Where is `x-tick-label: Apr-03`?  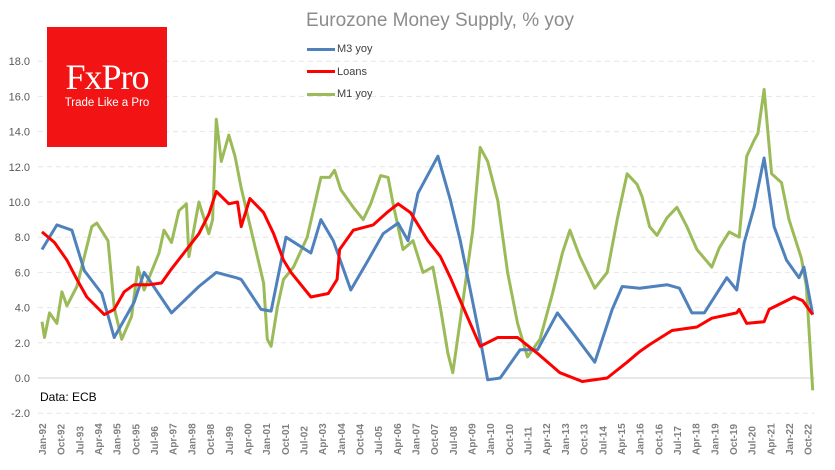
x-tick-label: Apr-03 is located at coordinates (323, 439).